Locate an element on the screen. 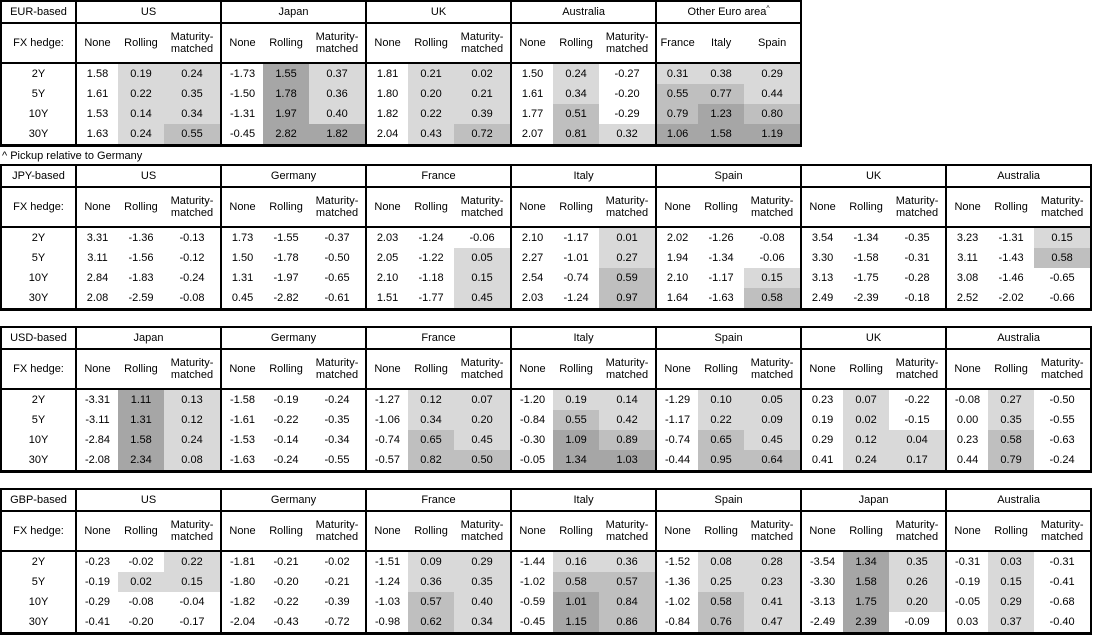 This screenshot has width=1094, height=642. cell-jpy-based-france-30y-maturity-matched: 0.45 is located at coordinates (483, 299).